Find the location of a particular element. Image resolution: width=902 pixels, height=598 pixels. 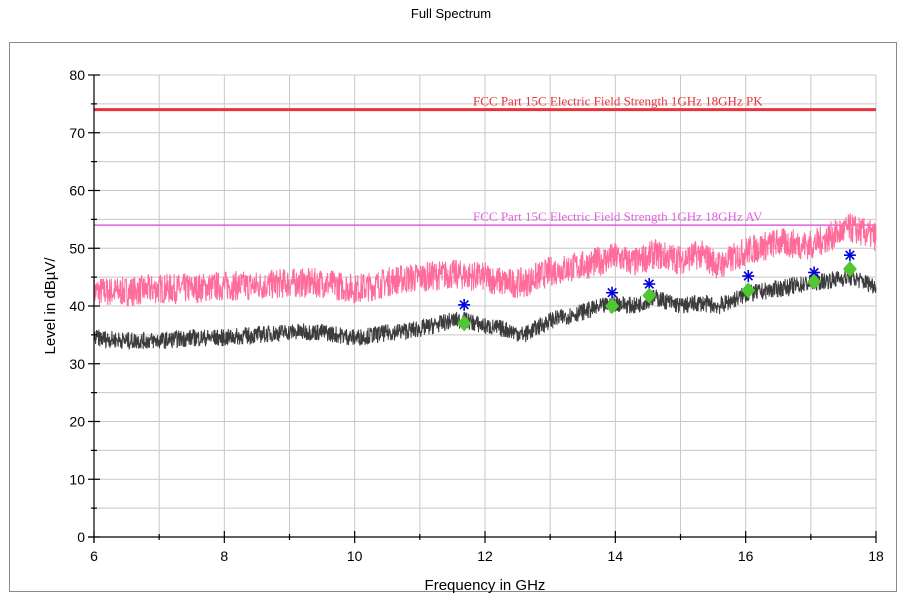

y-tick-label: 40 is located at coordinates (77, 306).